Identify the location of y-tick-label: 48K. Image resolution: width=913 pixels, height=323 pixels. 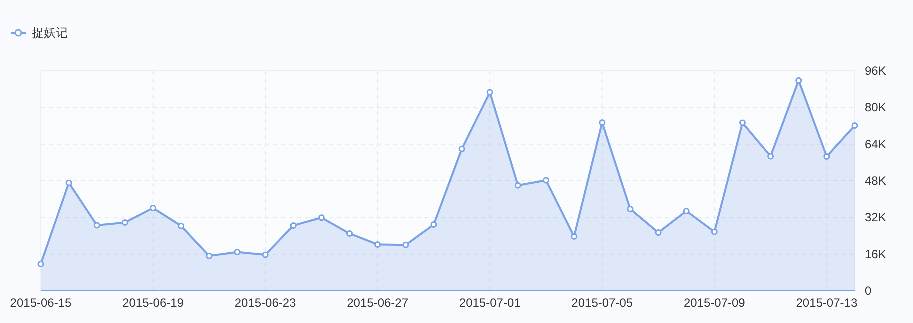
(875, 181).